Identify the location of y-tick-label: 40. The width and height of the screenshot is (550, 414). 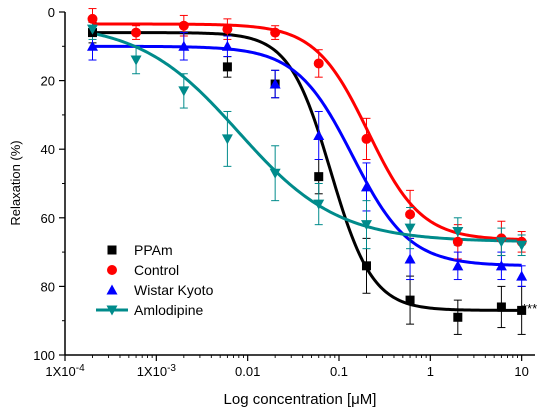
(48, 149).